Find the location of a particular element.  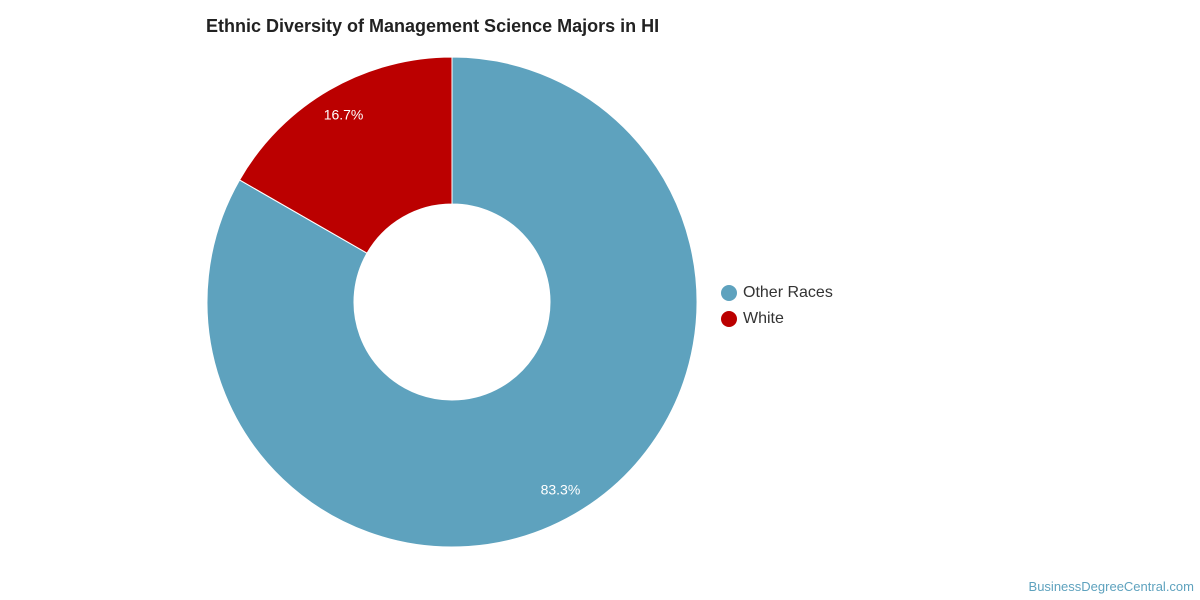

slice-label-white: 16.7% is located at coordinates (344, 115).